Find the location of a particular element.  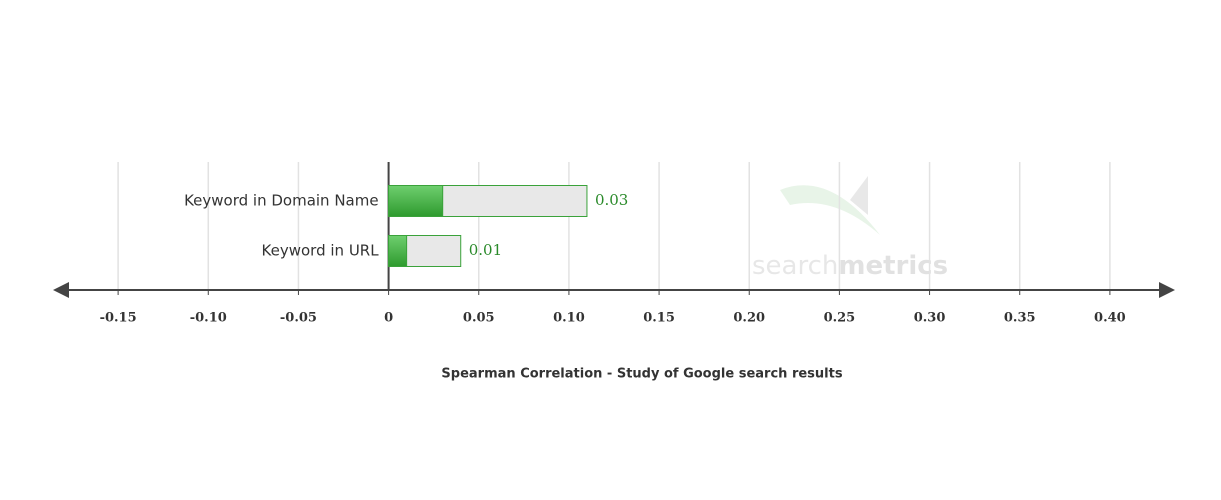

x-tick-label: 0.05 is located at coordinates (479, 318).